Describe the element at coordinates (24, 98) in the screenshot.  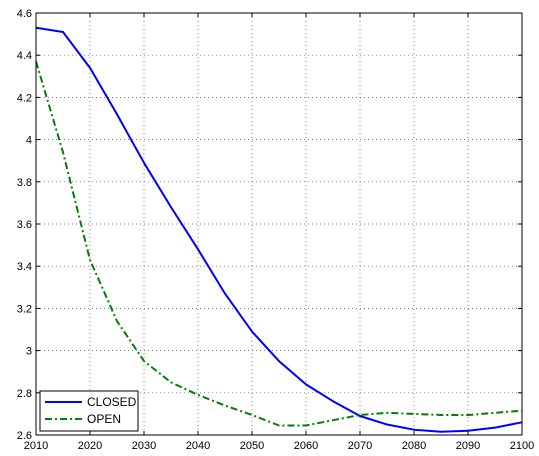
I see `y-tick-label: 4.2` at that location.